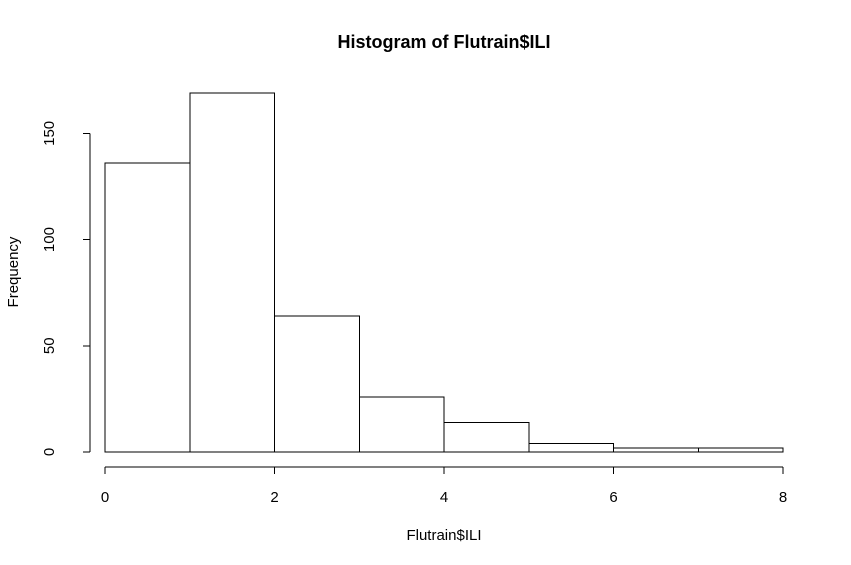  I want to click on chart-title: Histogram of Flutrain$ILI, so click(443, 42).